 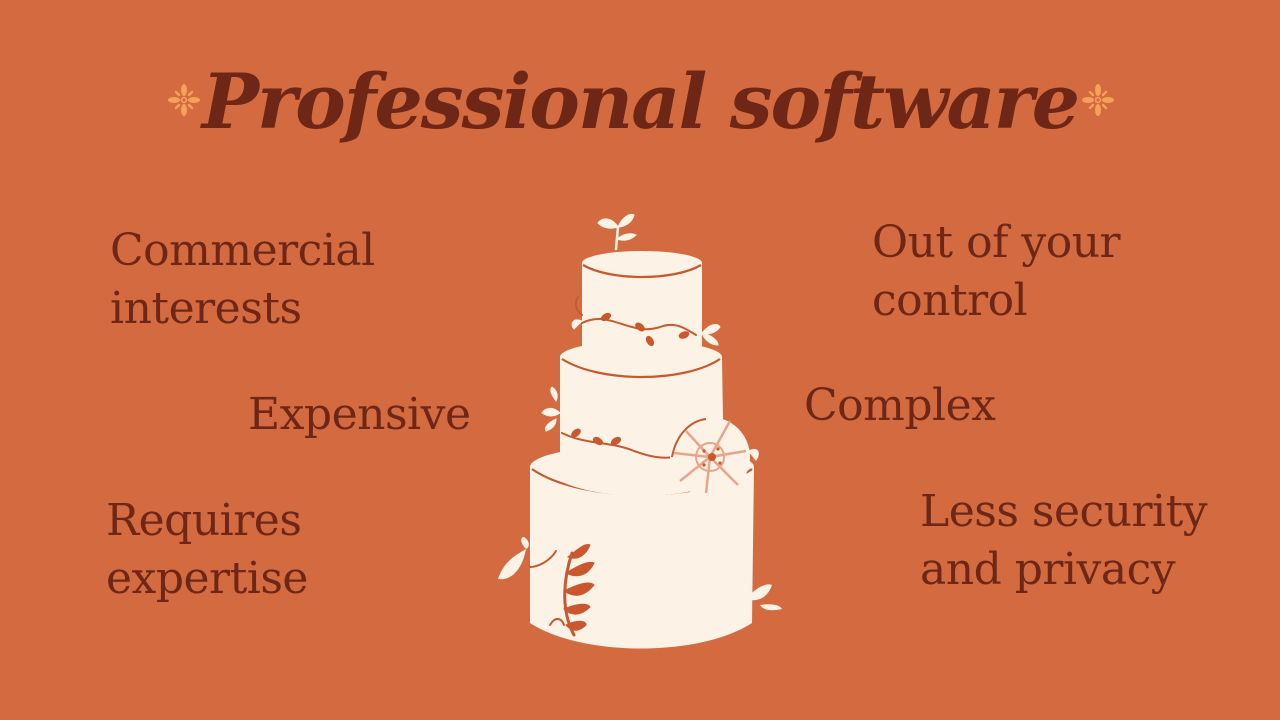 I want to click on flower-decoration-icon, so click(x=714, y=457).